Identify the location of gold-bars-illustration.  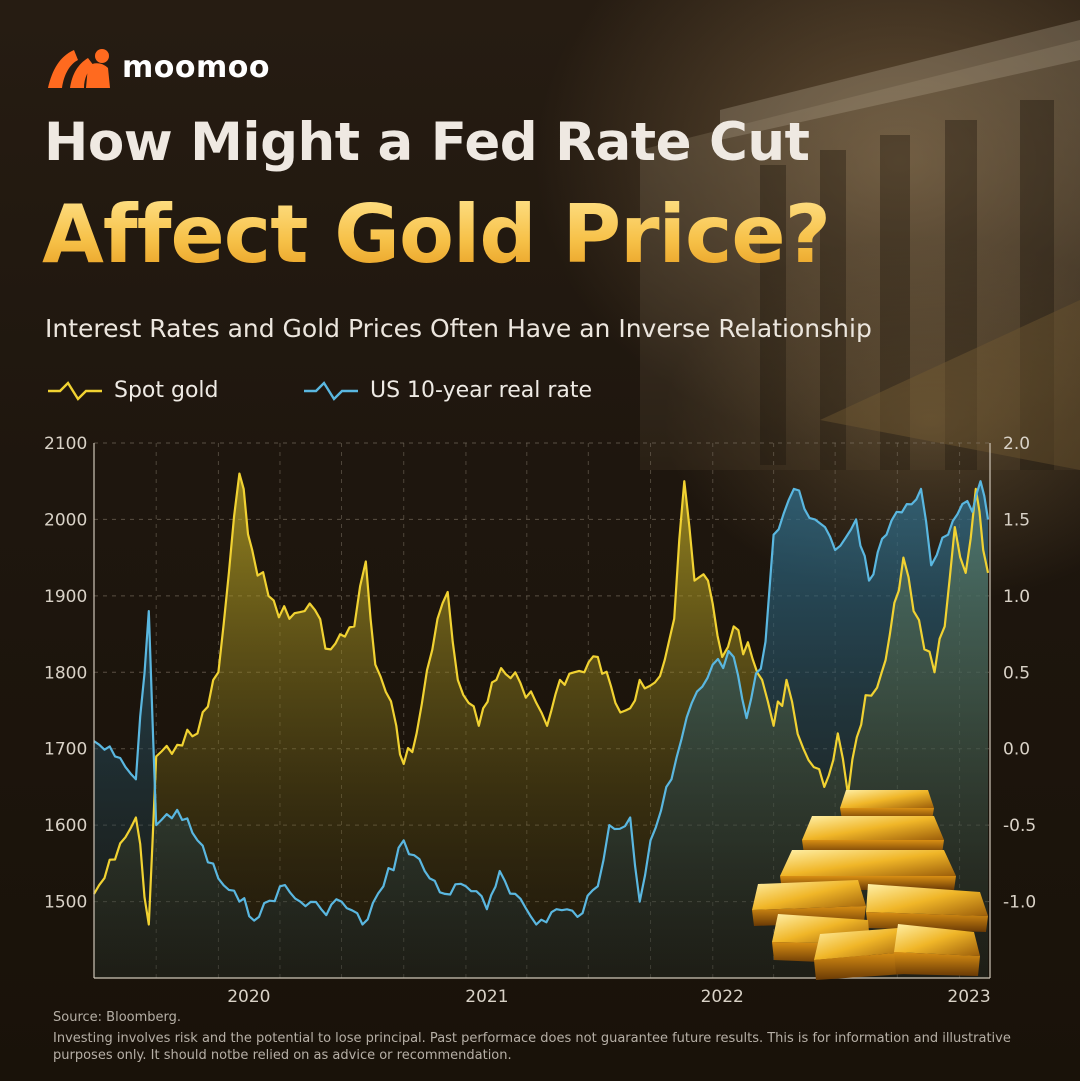
(870, 885).